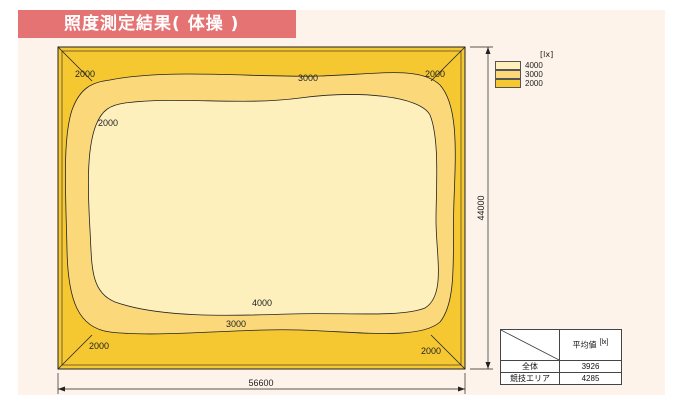 The image size is (683, 405). What do you see at coordinates (481, 207) in the screenshot?
I see `height-dimension: 44000` at bounding box center [481, 207].